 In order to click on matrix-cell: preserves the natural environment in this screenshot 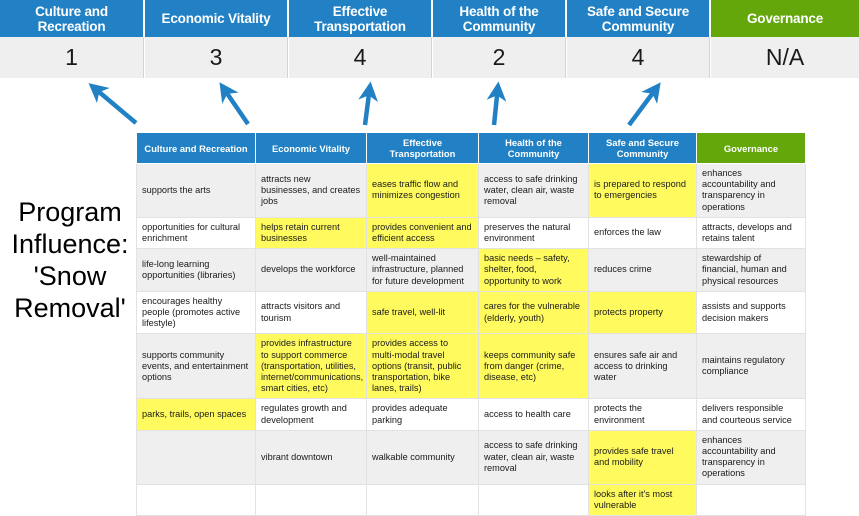, I will do `click(533, 233)`.